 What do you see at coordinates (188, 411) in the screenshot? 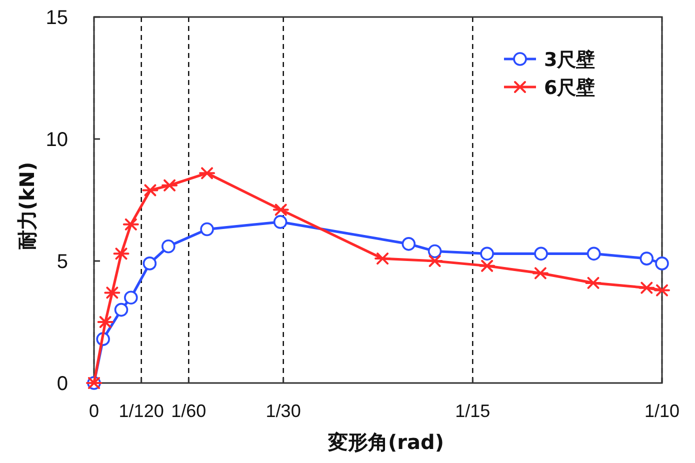
I see `x-tick-label: 1/60` at bounding box center [188, 411].